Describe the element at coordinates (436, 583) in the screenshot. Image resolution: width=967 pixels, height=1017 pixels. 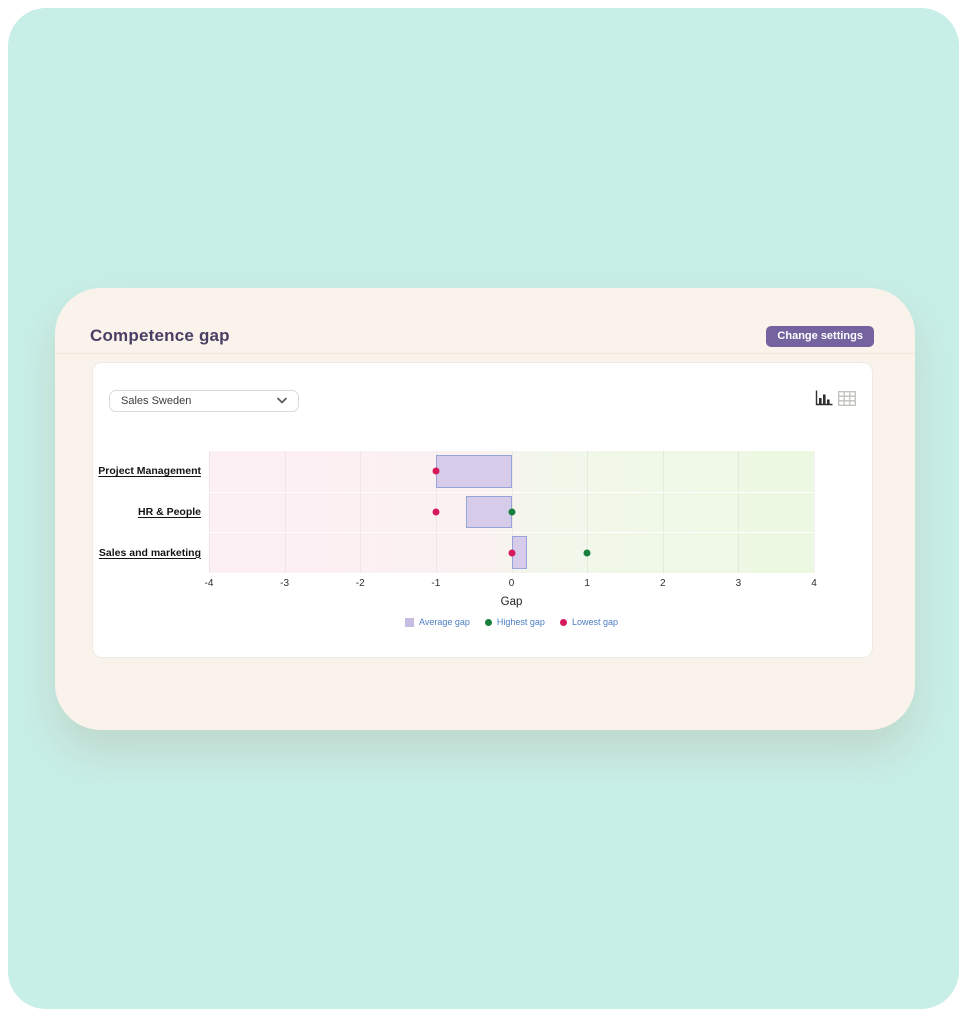
I see `x-tick-label: -1` at that location.